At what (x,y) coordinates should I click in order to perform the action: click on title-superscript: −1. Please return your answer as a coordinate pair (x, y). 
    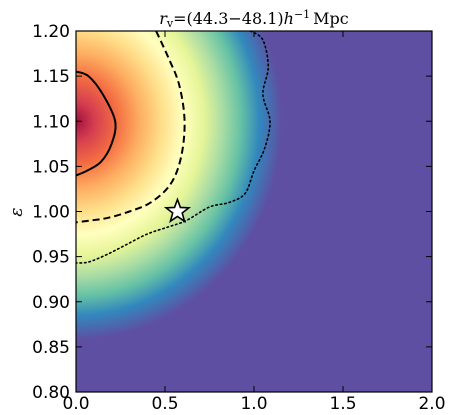
    Looking at the image, I should click on (302, 14).